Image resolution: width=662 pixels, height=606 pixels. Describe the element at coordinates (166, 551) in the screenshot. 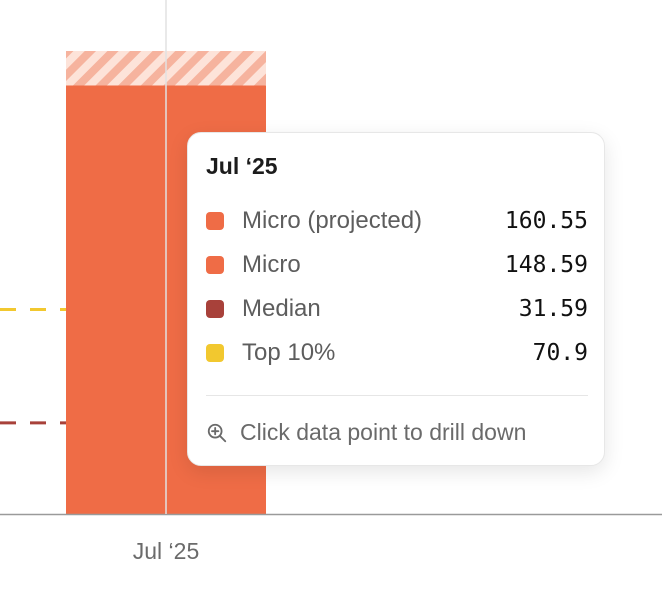

I see `x-tick-label: Jul ‘25` at that location.